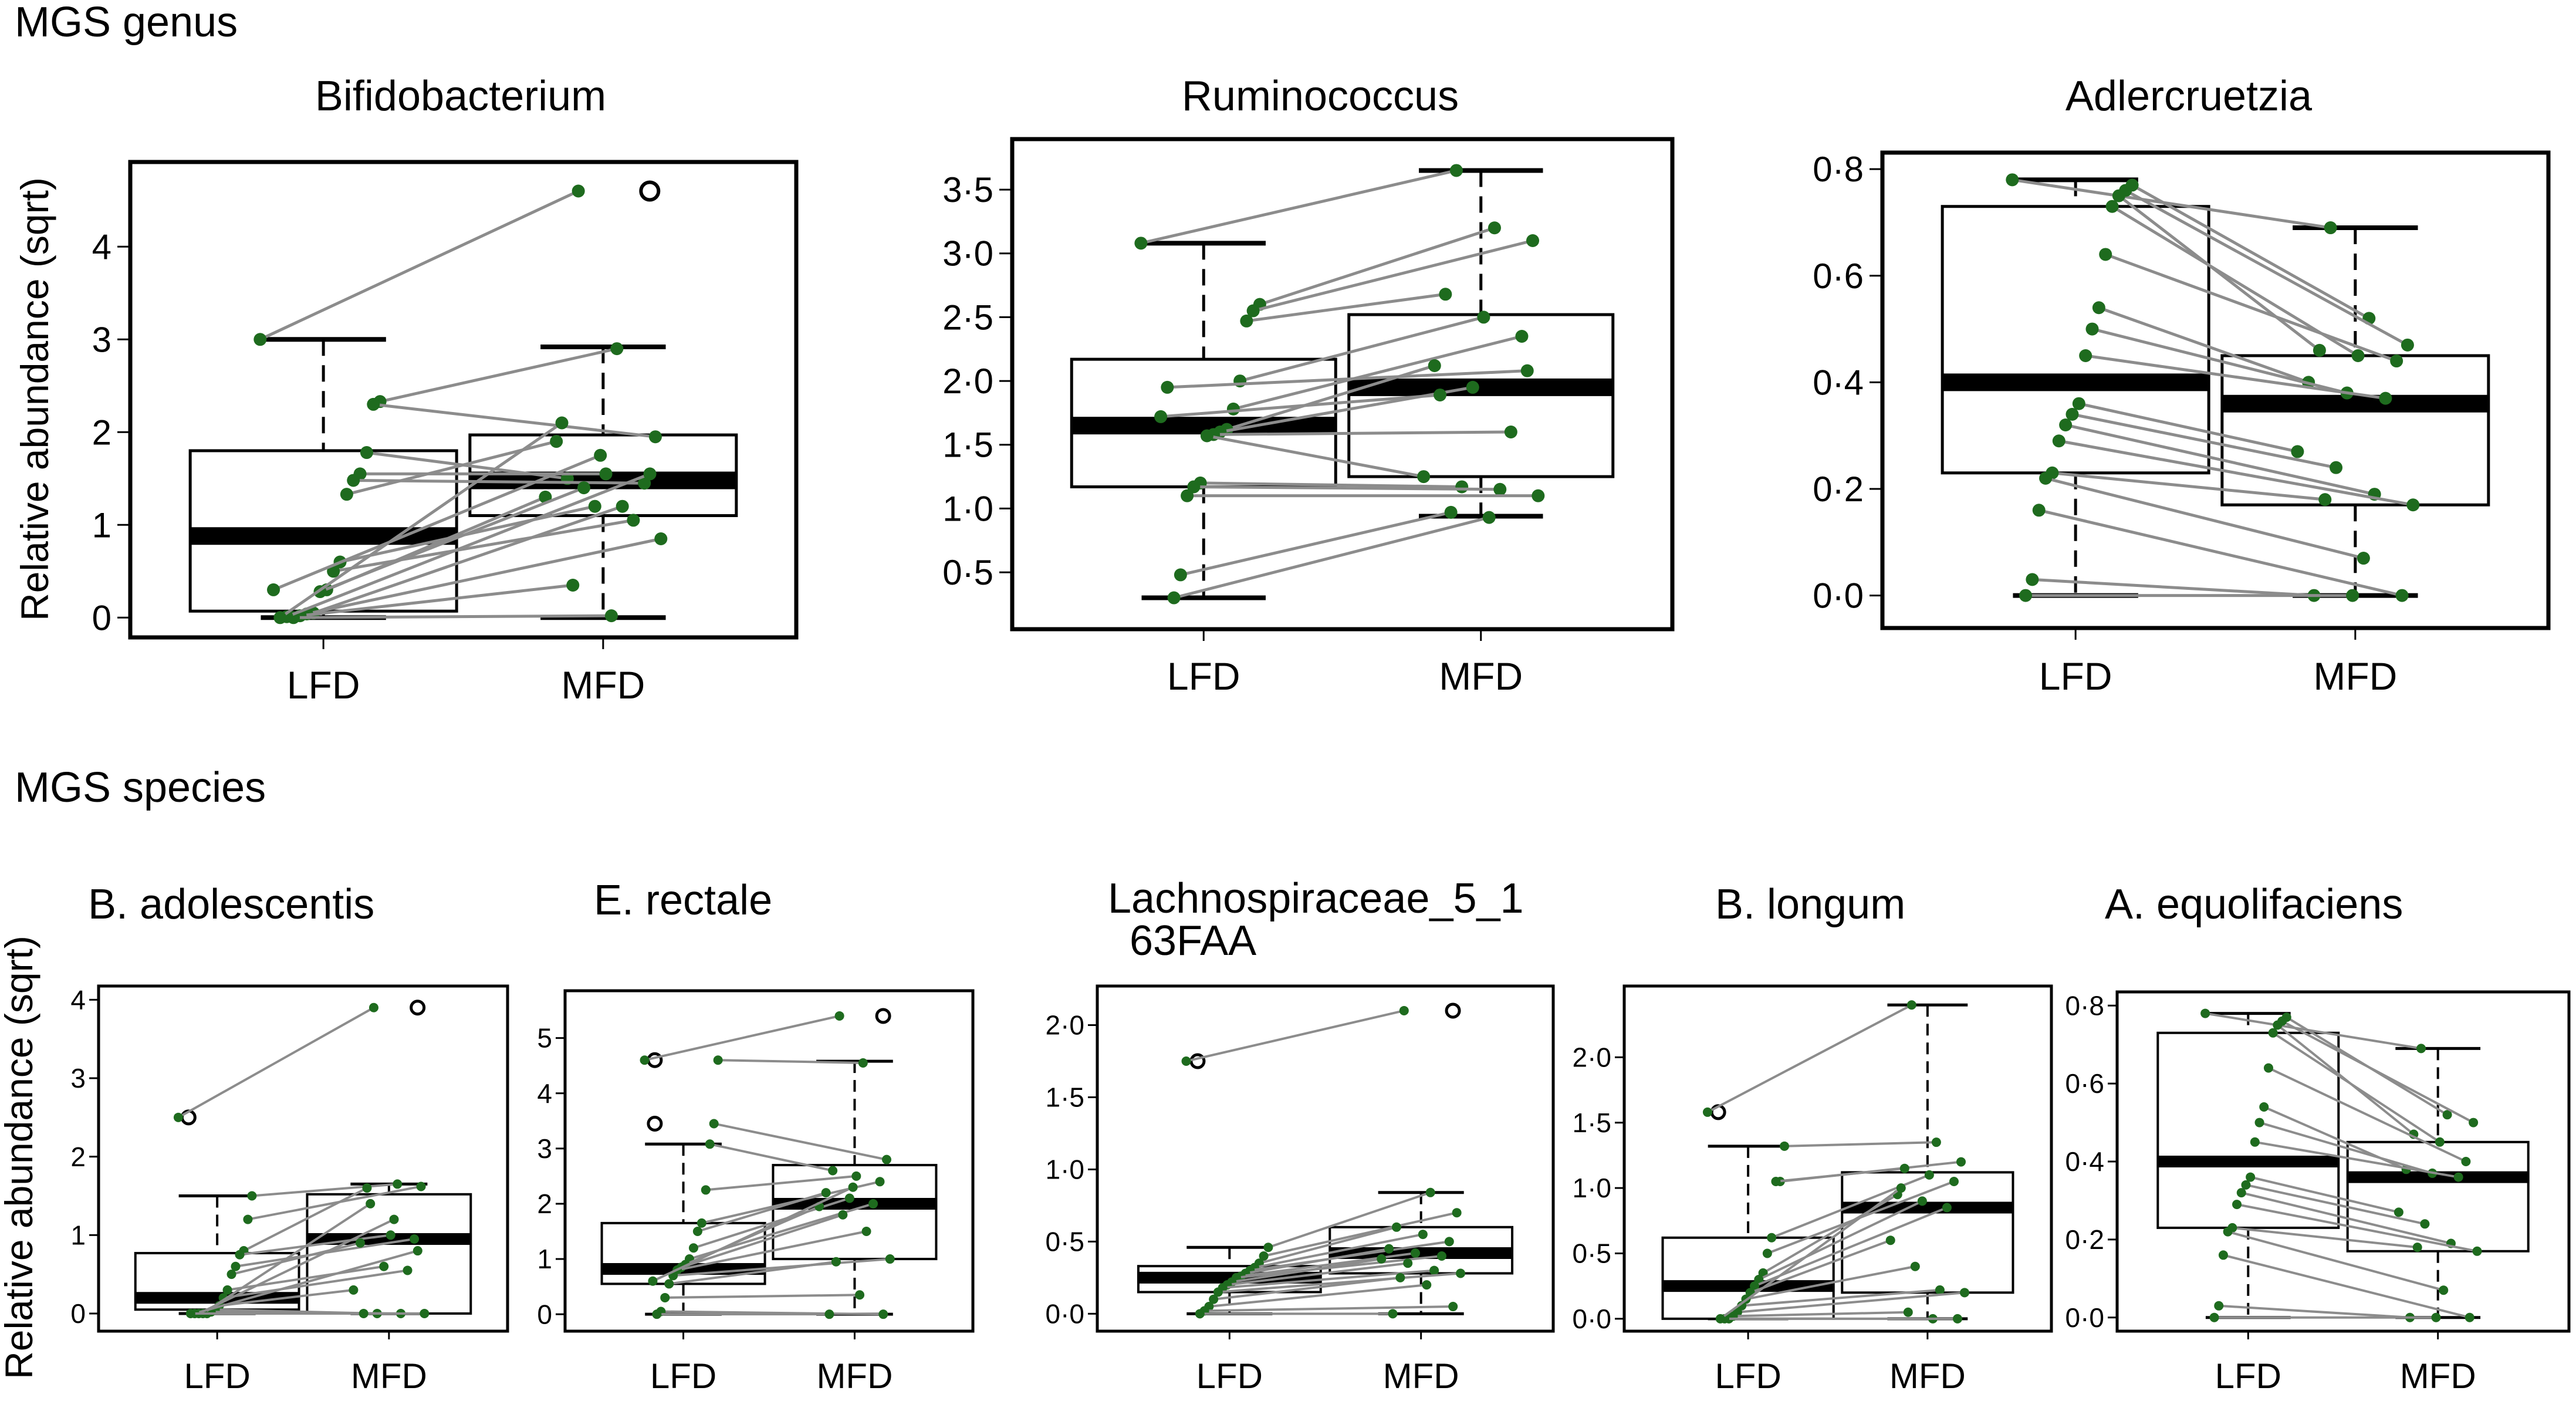  I want to click on y-tick-label: 0·4, so click(2084, 1161).